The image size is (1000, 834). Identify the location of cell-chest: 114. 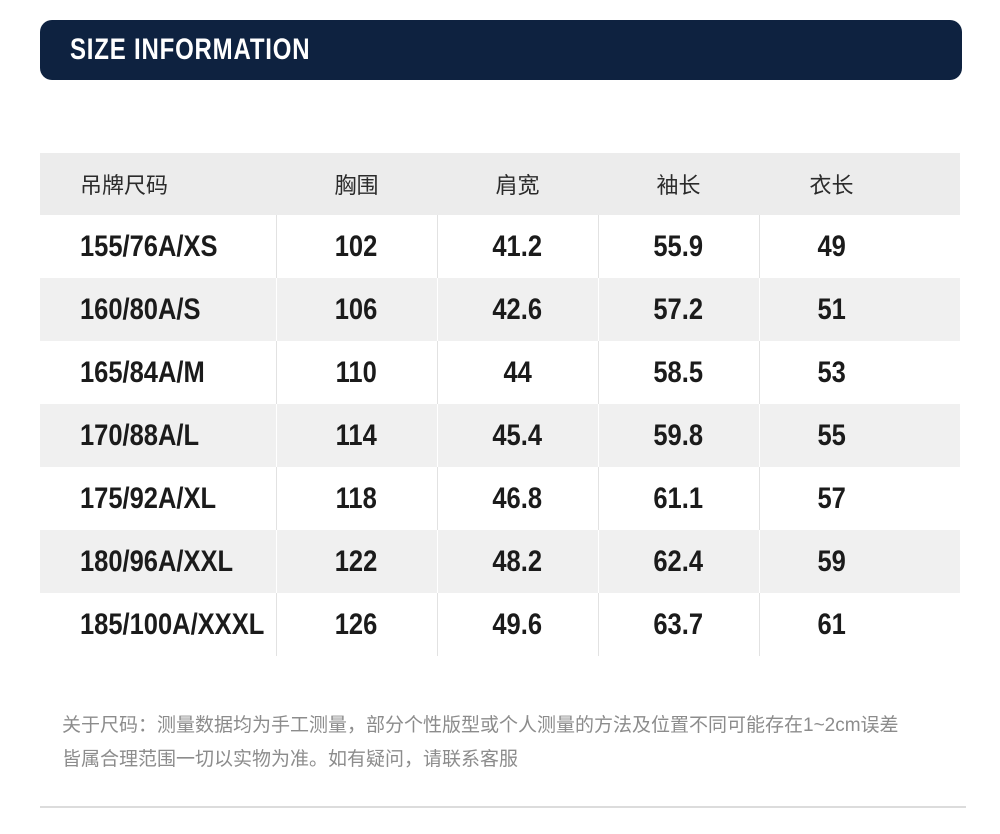
(356, 435).